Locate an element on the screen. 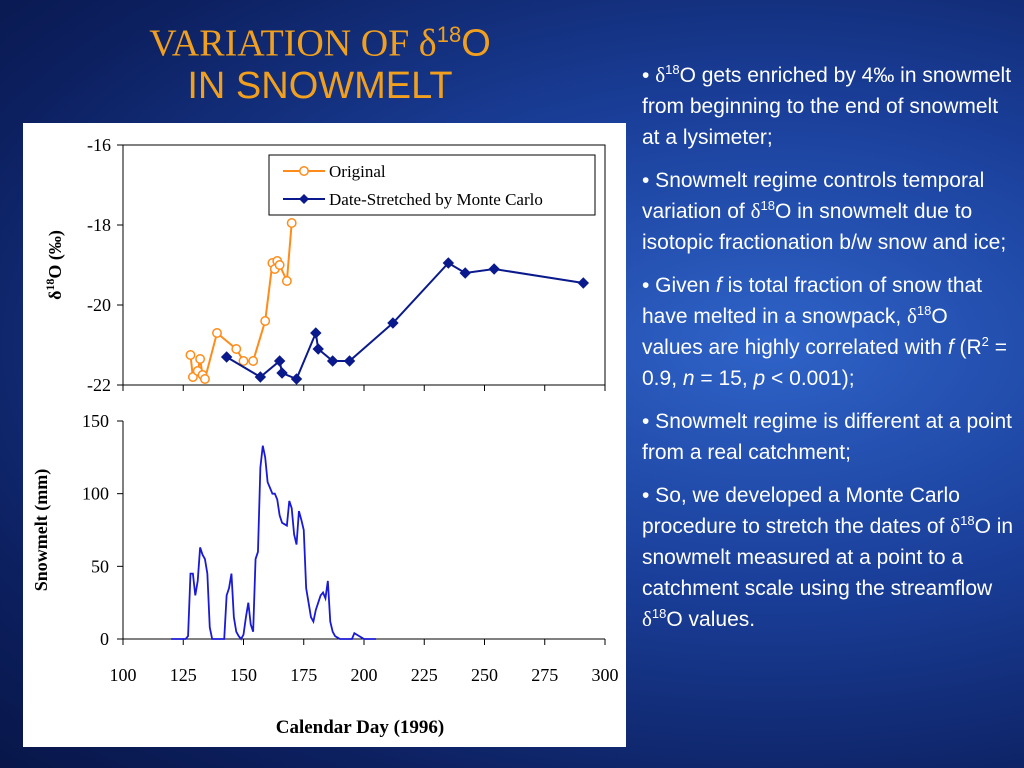 This screenshot has width=1024, height=768. legend-entry-label: Date-Stretched by Monte Carlo is located at coordinates (436, 199).